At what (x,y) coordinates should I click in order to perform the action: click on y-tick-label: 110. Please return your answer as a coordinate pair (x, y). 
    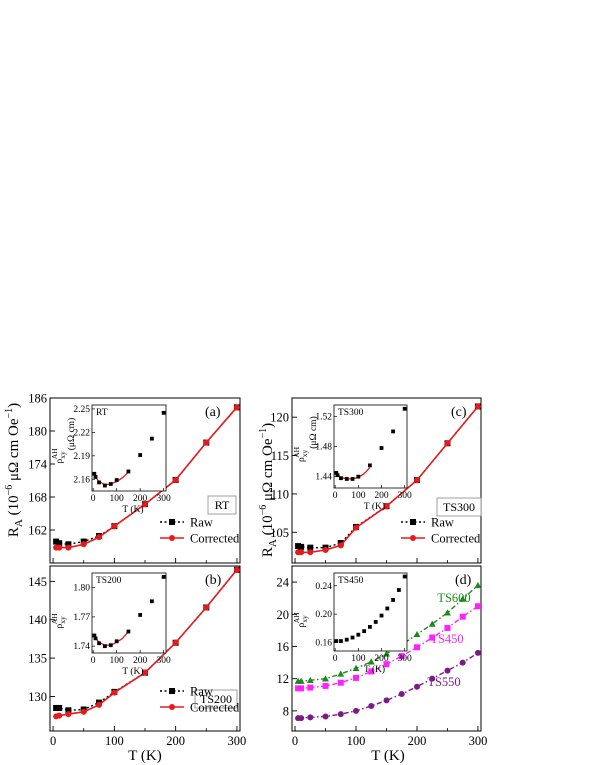
    Looking at the image, I should click on (280, 494).